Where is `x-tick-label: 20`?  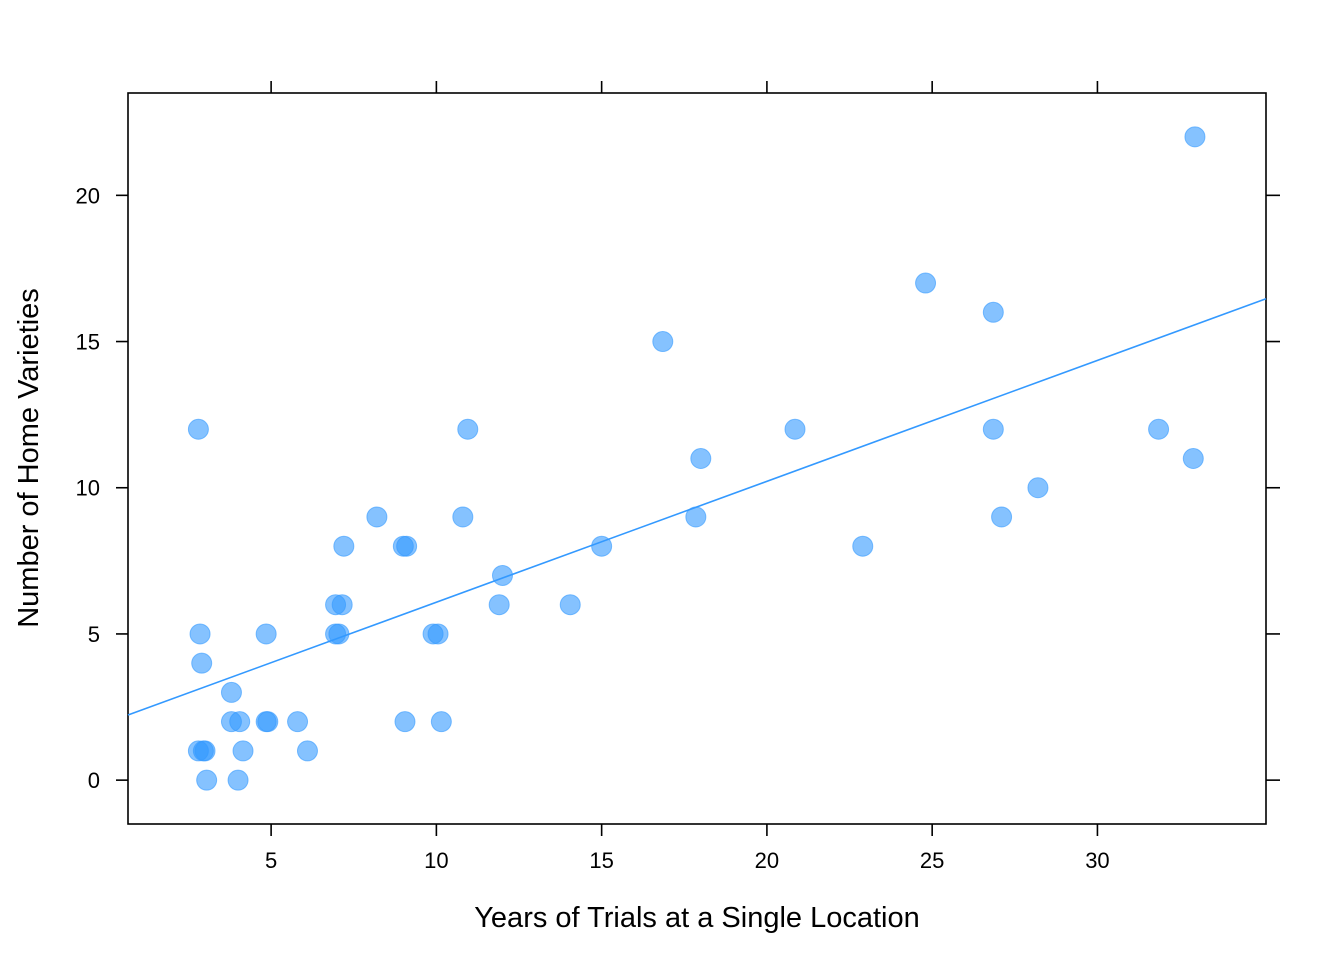
x-tick-label: 20 is located at coordinates (767, 860).